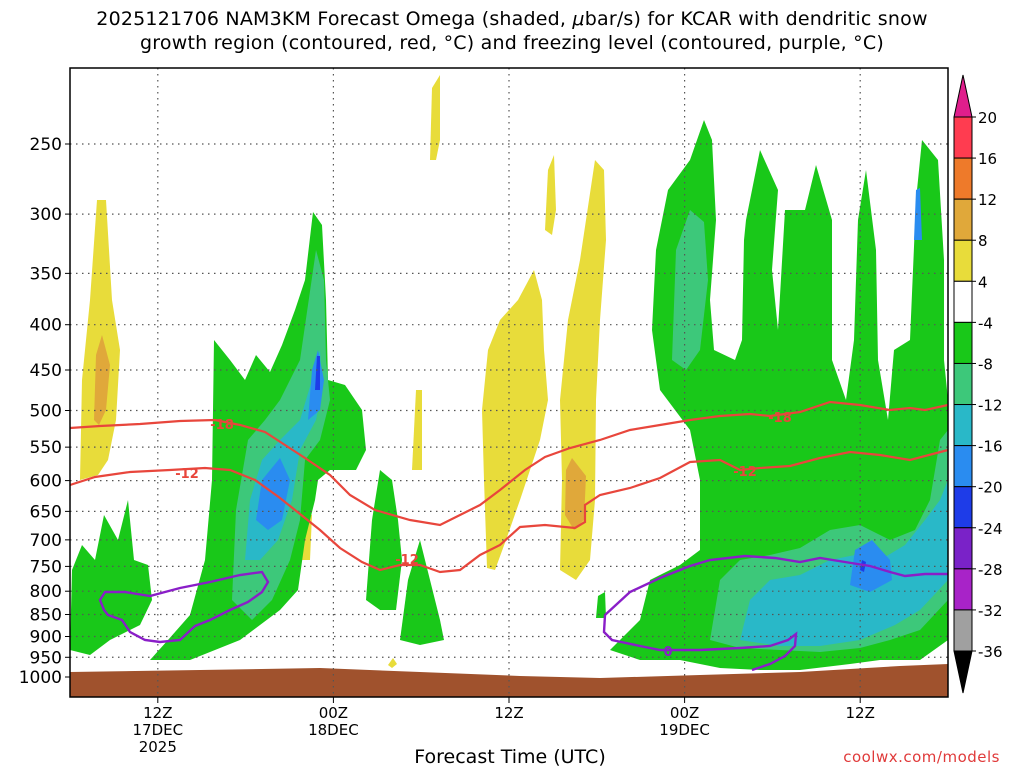  I want to click on source-credit: coolwx.com/models, so click(921, 757).